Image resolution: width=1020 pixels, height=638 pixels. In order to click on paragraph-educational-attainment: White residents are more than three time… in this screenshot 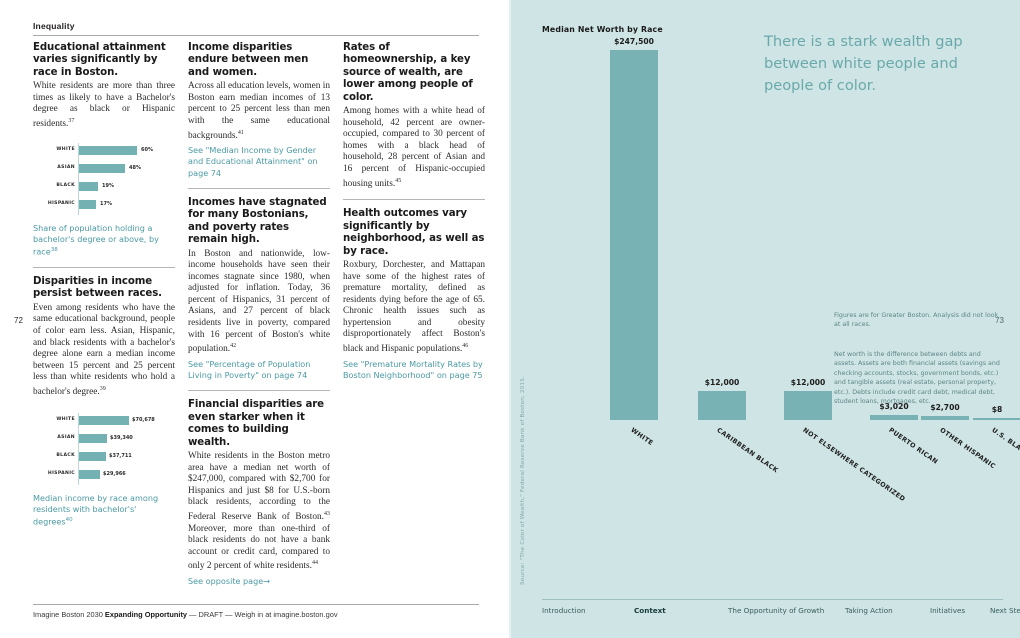, I will do `click(104, 105)`.